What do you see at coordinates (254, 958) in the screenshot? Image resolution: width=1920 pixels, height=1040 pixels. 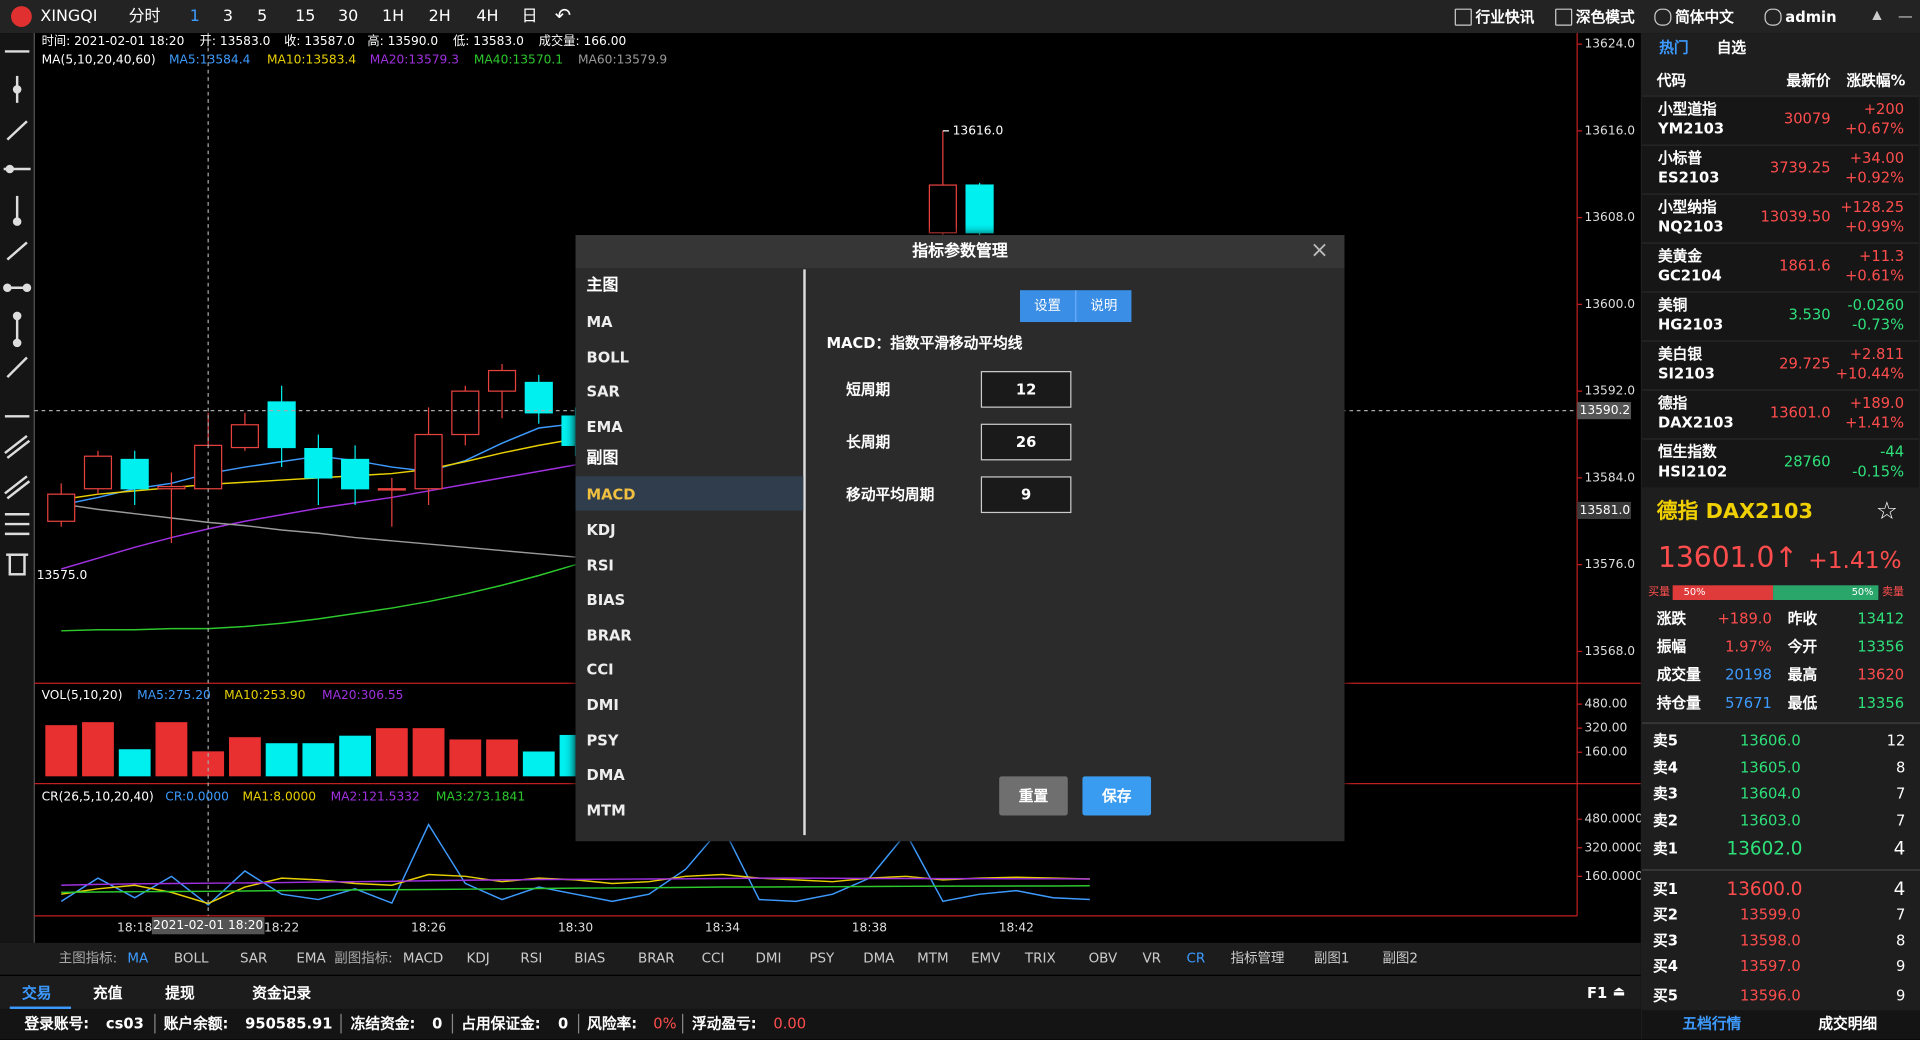 I see `indicator-option: SAR` at bounding box center [254, 958].